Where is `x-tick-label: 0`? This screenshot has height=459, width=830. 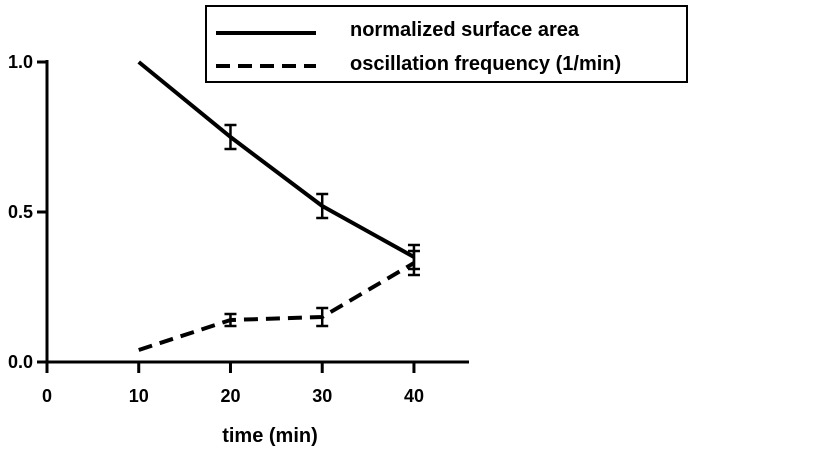 x-tick-label: 0 is located at coordinates (47, 396).